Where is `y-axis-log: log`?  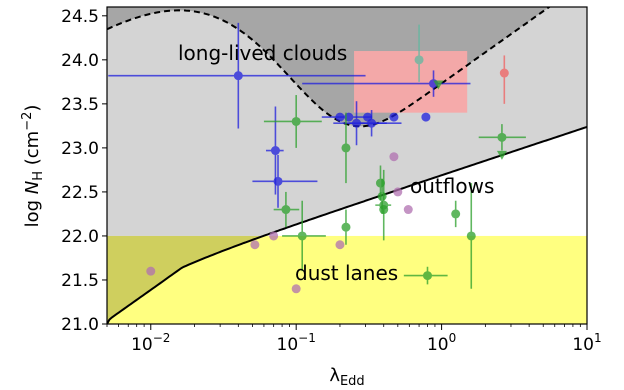
y-axis-log: log is located at coordinates (32, 210).